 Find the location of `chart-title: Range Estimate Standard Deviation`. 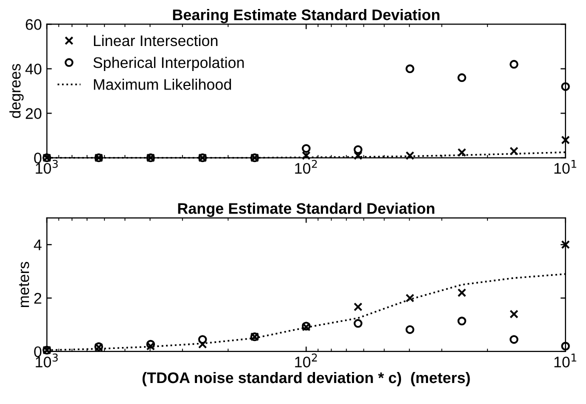

chart-title: Range Estimate Standard Deviation is located at coordinates (306, 209).